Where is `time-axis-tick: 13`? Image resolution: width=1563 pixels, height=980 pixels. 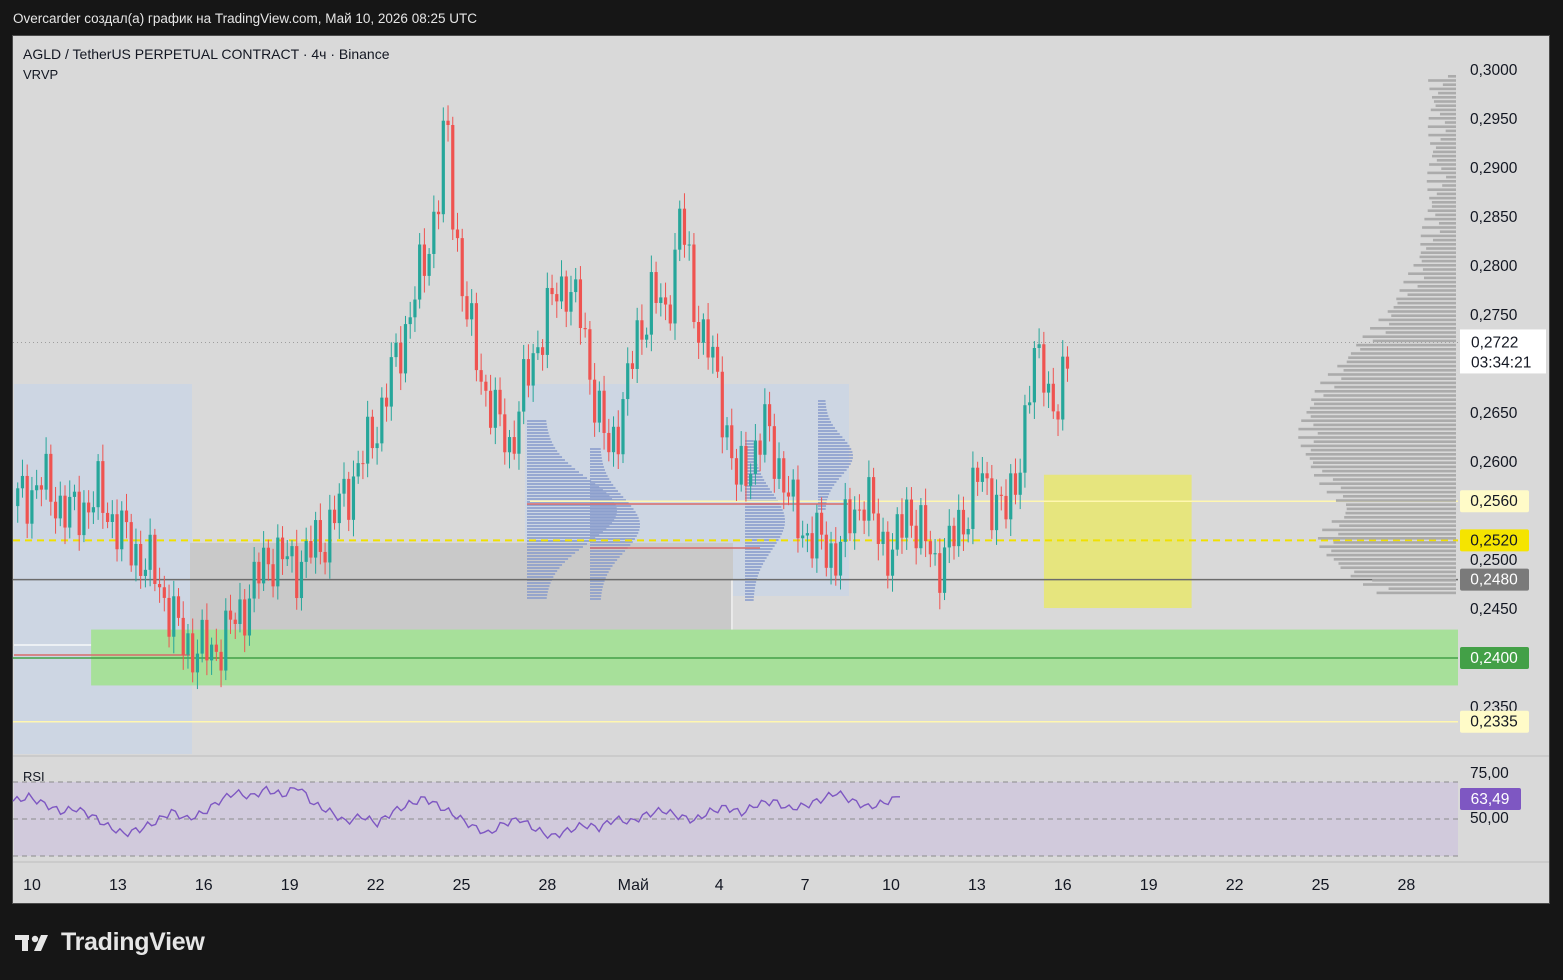
time-axis-tick: 13 is located at coordinates (118, 885).